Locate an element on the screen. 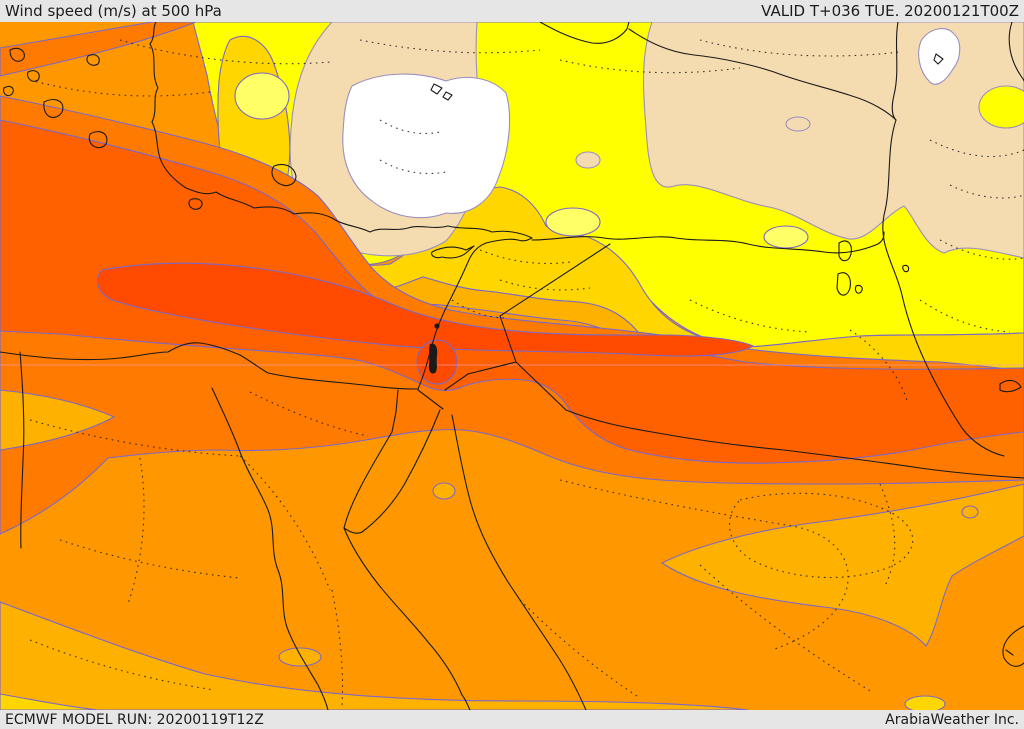 The height and width of the screenshot is (729, 1024). iraq-lakes is located at coordinates (873, 268).